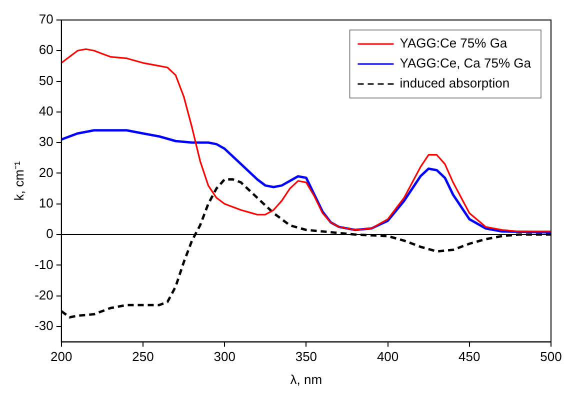  I want to click on y-tick-label: 20, so click(46, 172).